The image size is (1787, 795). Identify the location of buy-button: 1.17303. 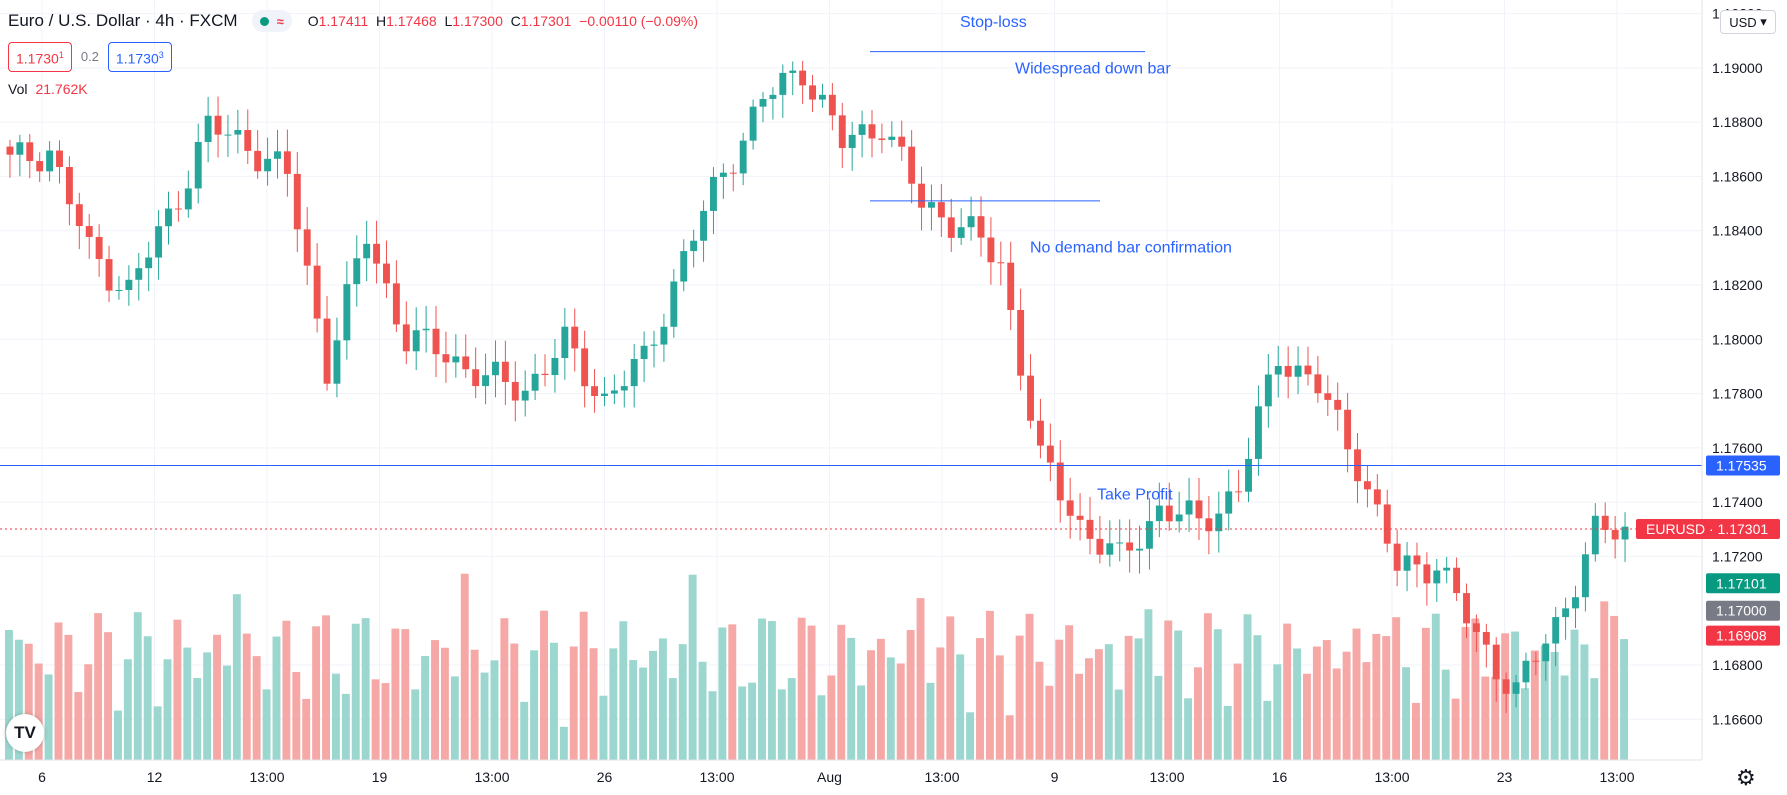
(139, 57).